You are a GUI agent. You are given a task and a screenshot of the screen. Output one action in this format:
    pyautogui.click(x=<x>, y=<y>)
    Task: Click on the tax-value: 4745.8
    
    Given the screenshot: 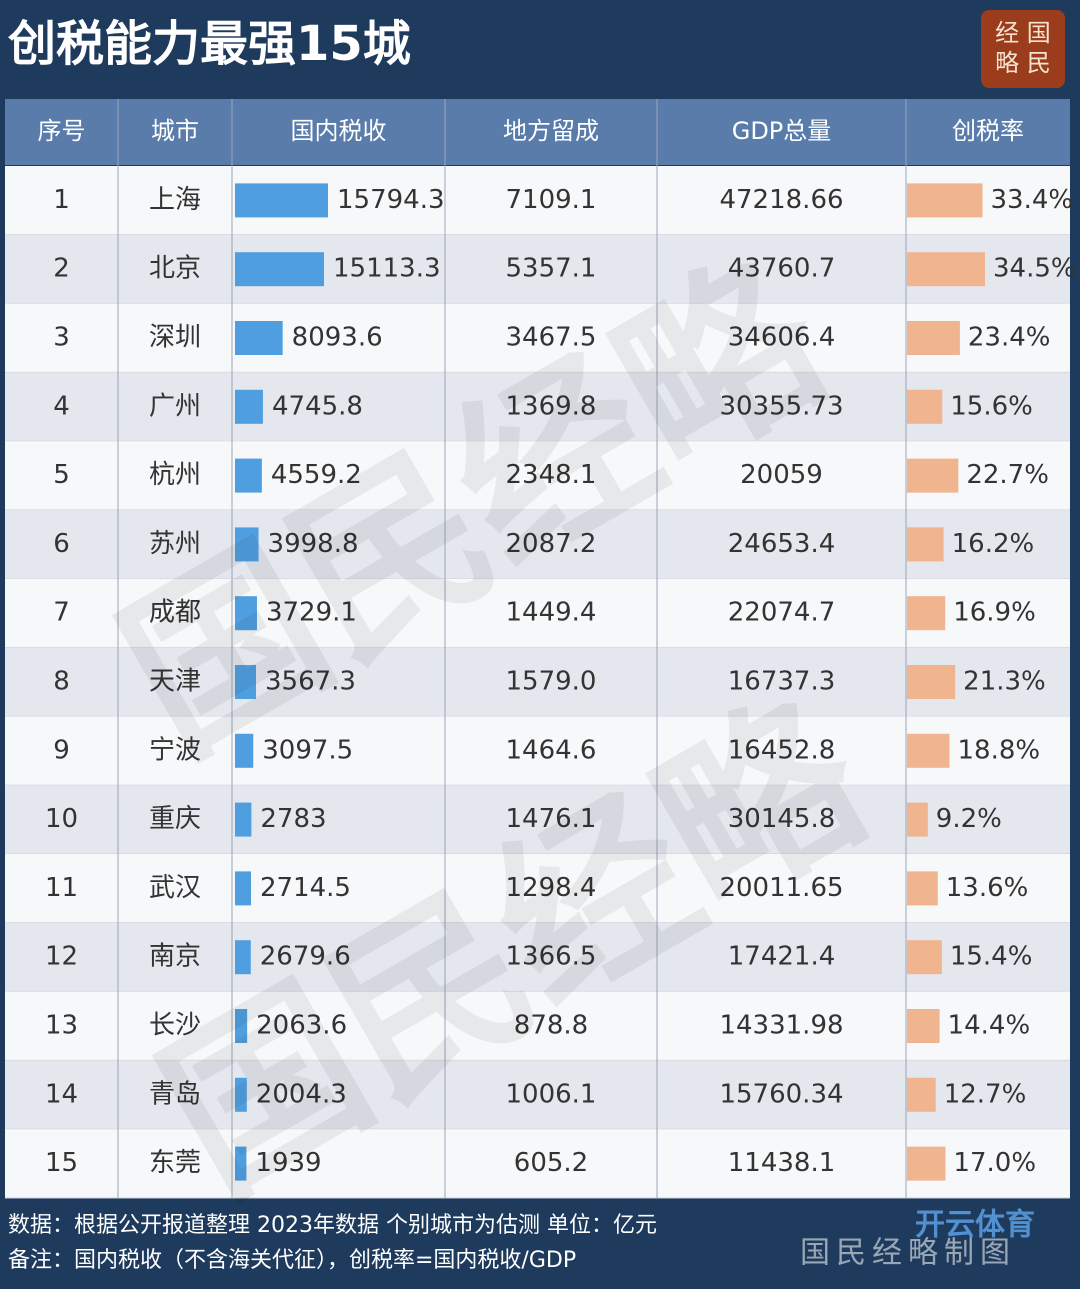 What is the action you would take?
    pyautogui.click(x=317, y=406)
    